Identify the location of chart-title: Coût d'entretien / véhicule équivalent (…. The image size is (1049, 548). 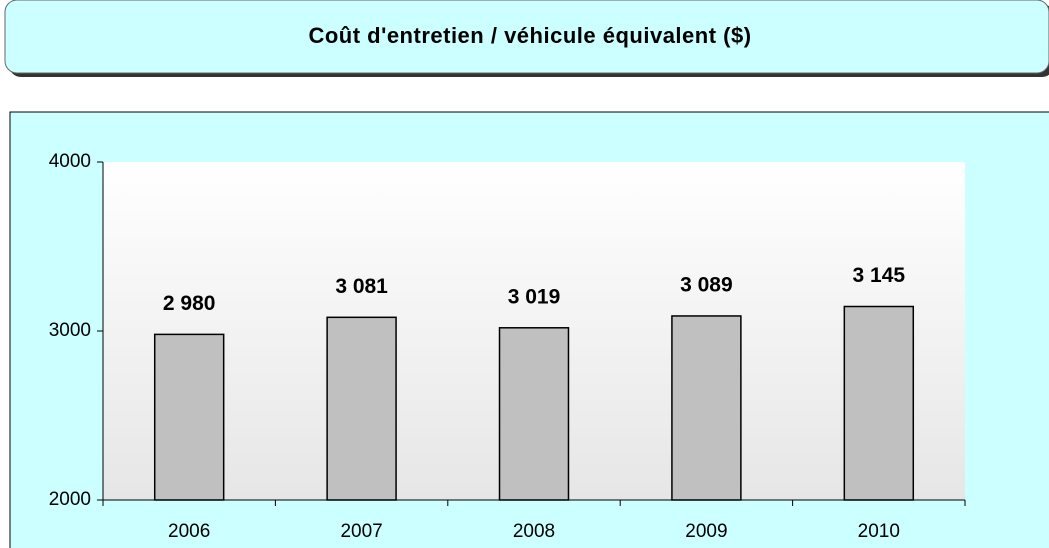
(529, 35).